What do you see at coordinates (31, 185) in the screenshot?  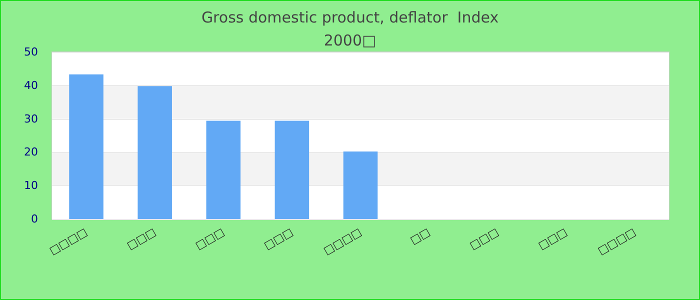 I see `y-tick-label: 10` at bounding box center [31, 185].